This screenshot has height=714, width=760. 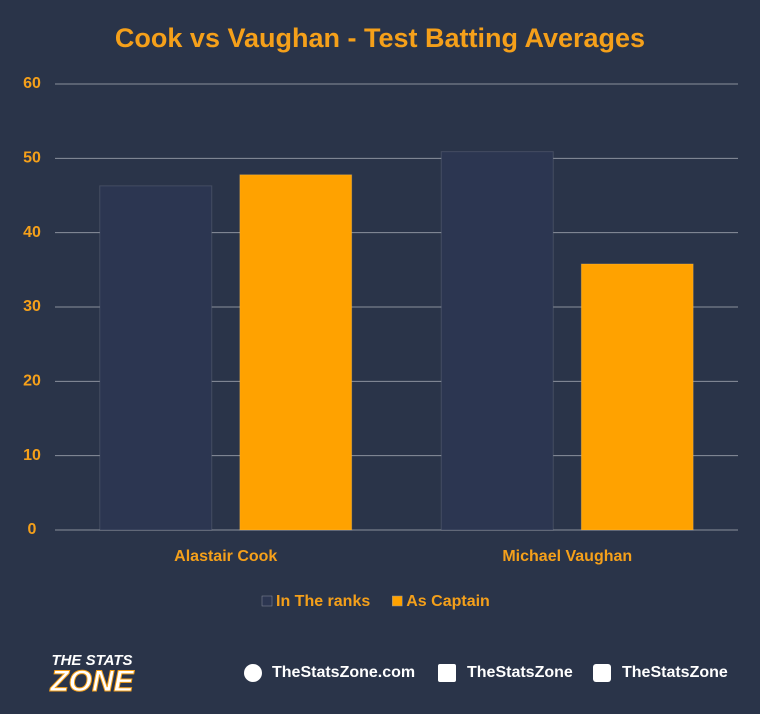 What do you see at coordinates (32, 158) in the screenshot?
I see `y-tick-label: 50` at bounding box center [32, 158].